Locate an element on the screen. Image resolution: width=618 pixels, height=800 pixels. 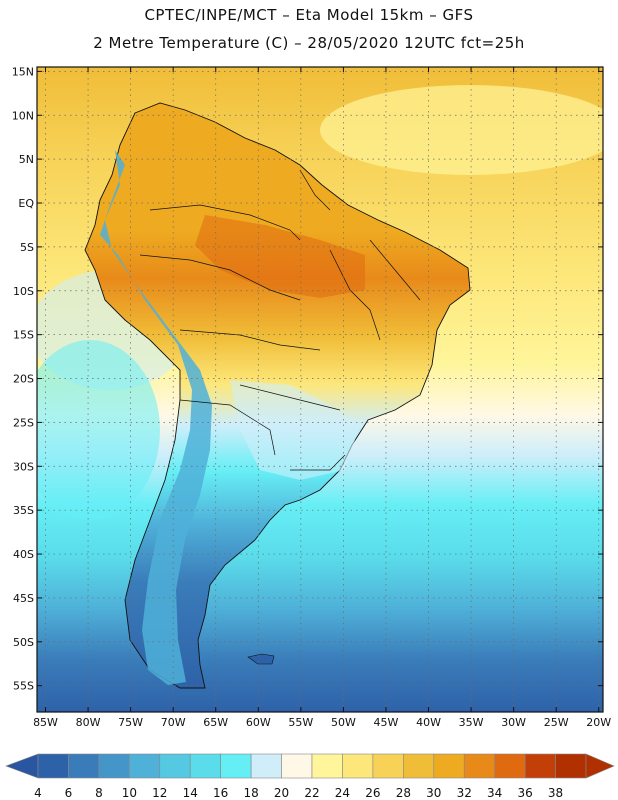
lat-label: 15N is located at coordinates (23, 71).